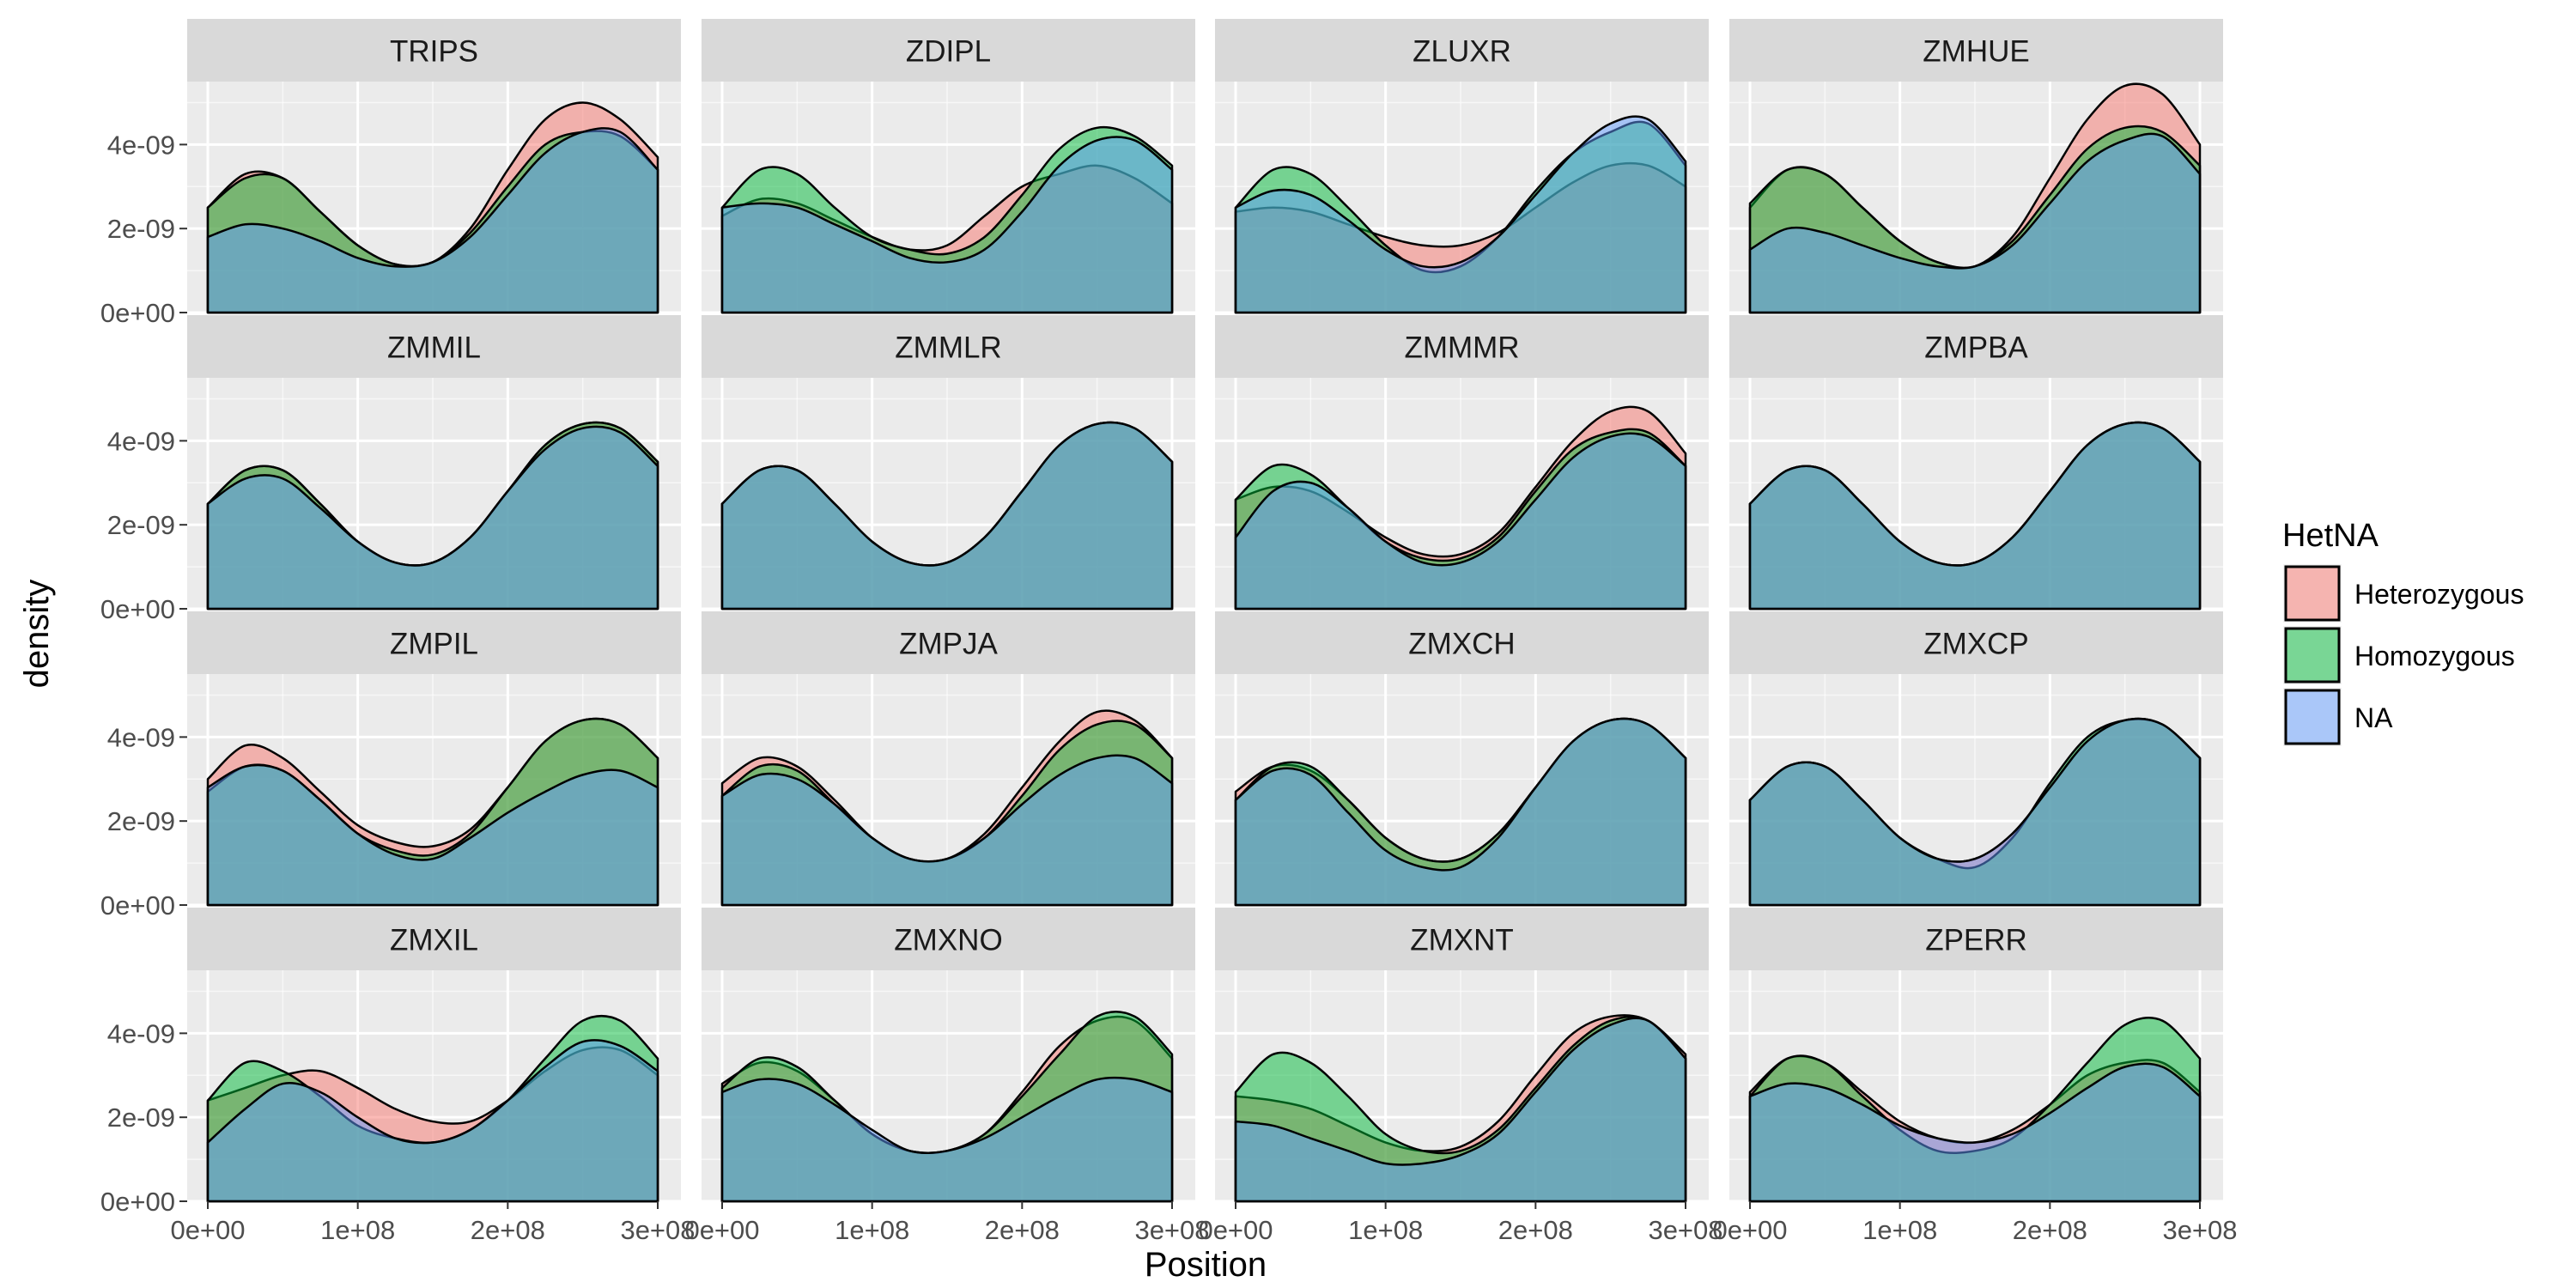 This screenshot has height=1288, width=2576. I want to click on facet-panel-zmhue: ZMHUE, so click(1976, 166).